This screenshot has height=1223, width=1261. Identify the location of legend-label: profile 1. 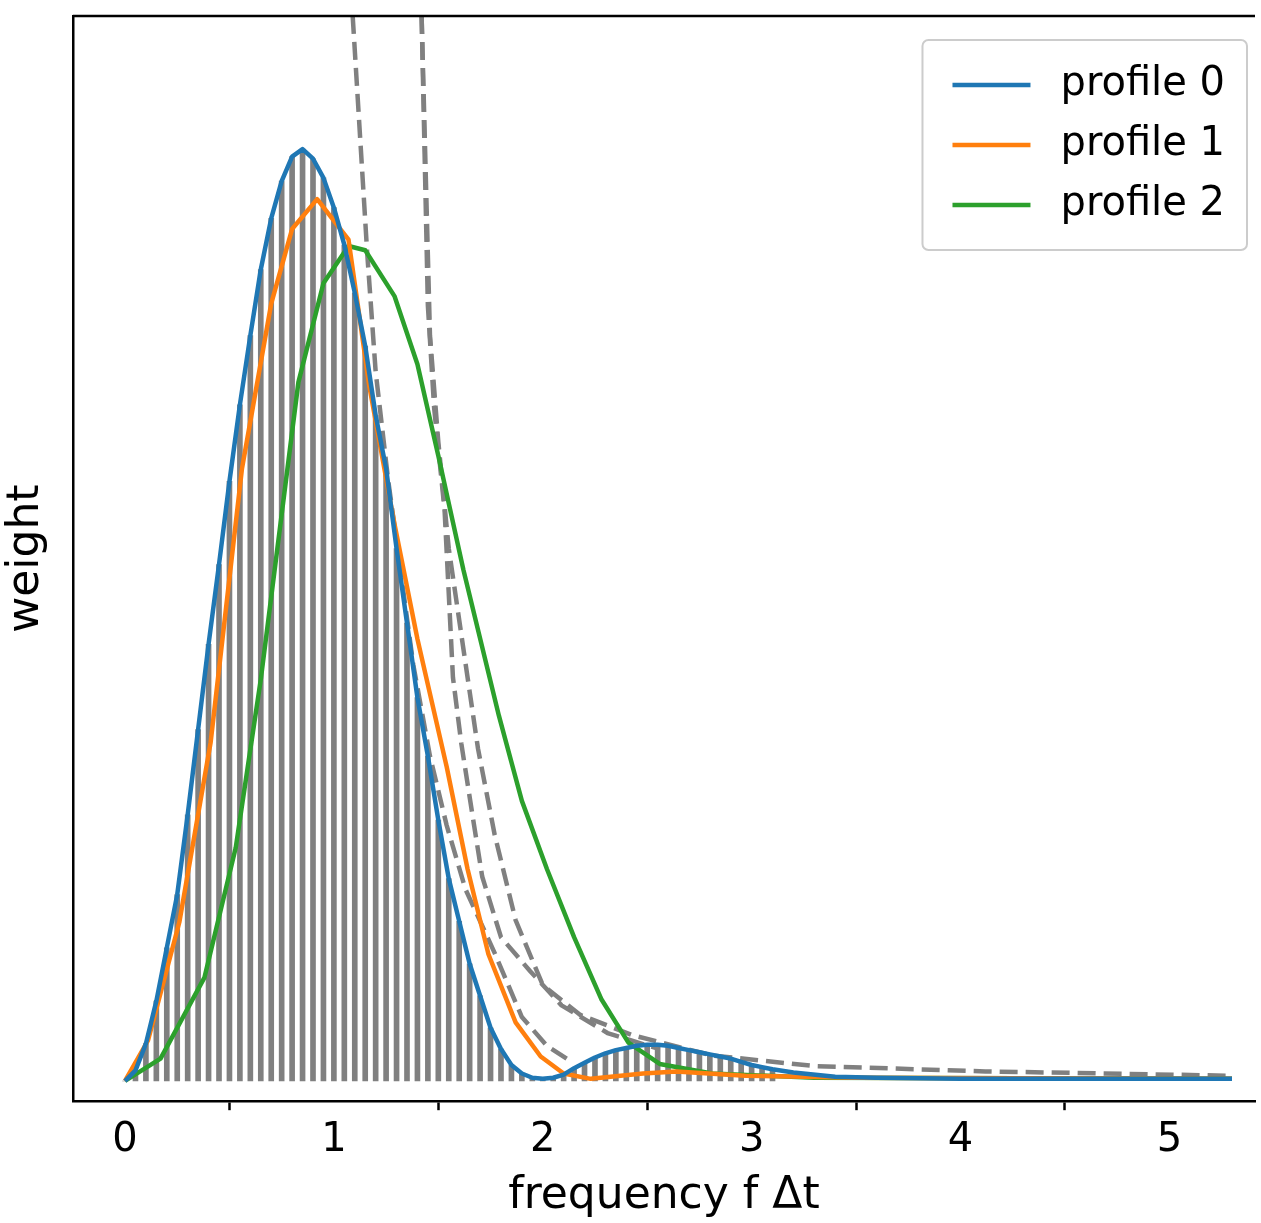
(1142, 141).